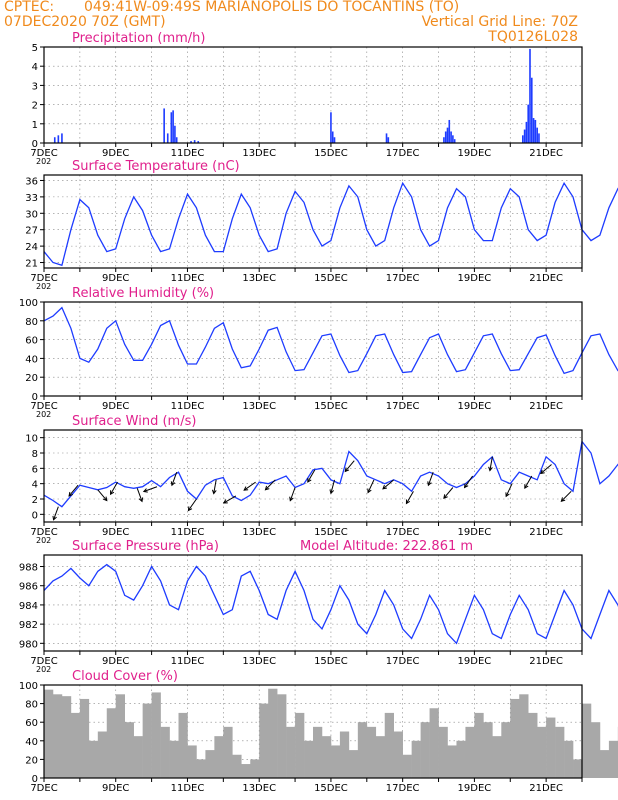 Image resolution: width=618 pixels, height=800 pixels. Describe the element at coordinates (35, 485) in the screenshot. I see `wind-ytick-label: 4` at that location.